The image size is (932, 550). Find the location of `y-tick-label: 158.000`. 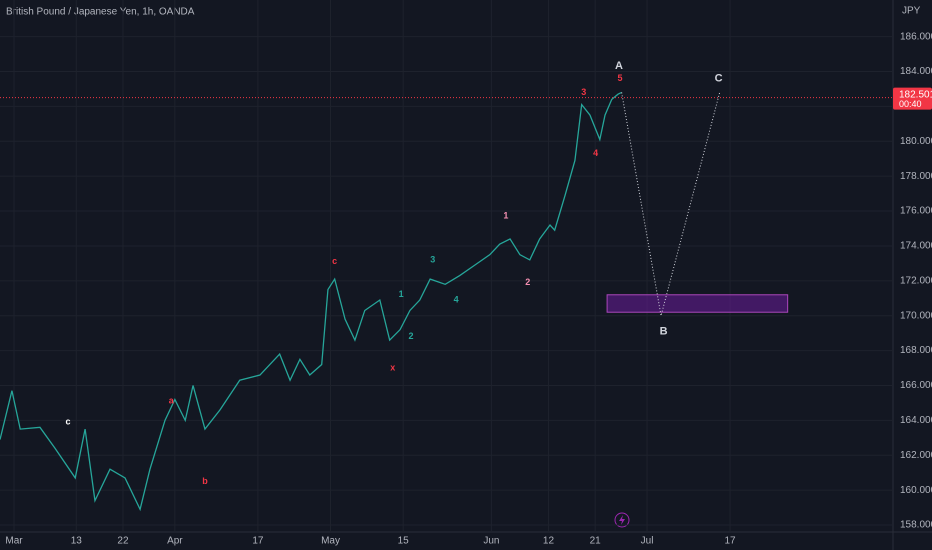

y-tick-label: 158.000 is located at coordinates (916, 525).